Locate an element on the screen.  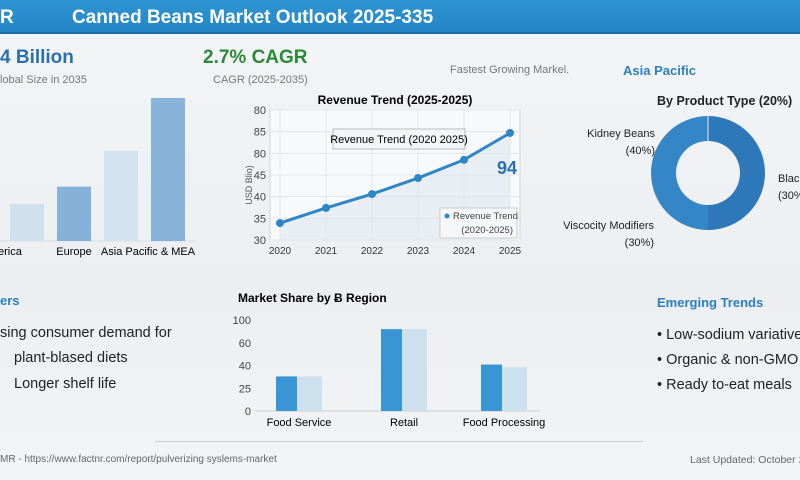
donut-label-pct: (30% is located at coordinates (789, 196).